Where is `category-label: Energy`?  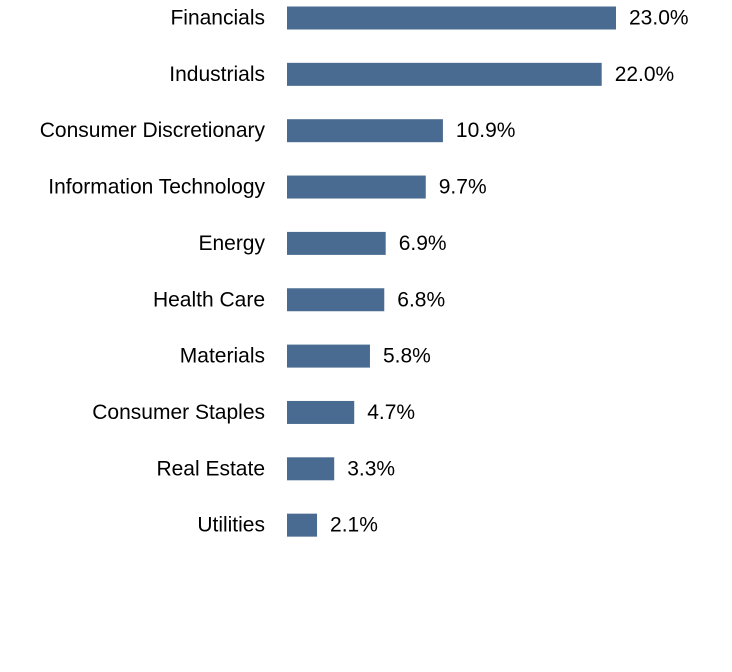
category-label: Energy is located at coordinates (231, 243).